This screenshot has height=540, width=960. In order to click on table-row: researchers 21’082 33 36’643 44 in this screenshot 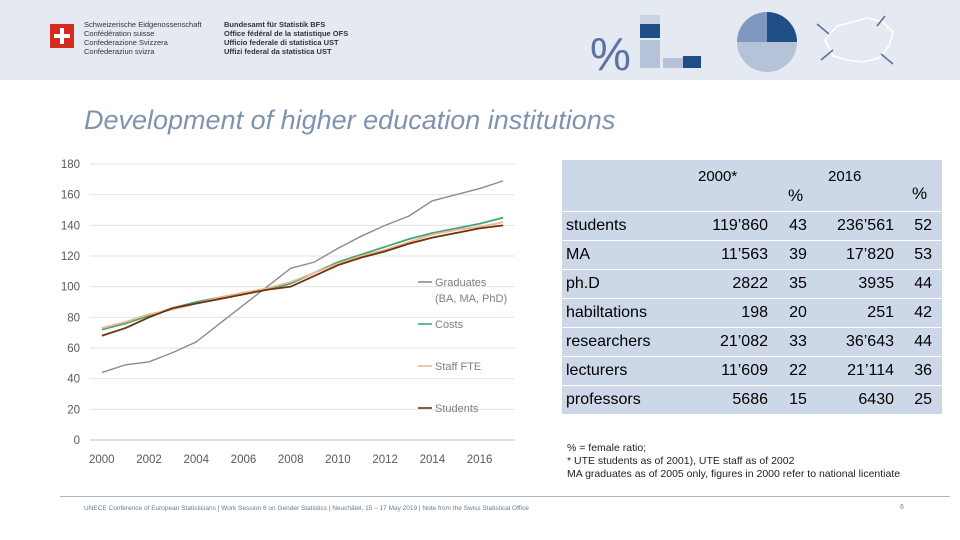, I will do `click(752, 342)`.